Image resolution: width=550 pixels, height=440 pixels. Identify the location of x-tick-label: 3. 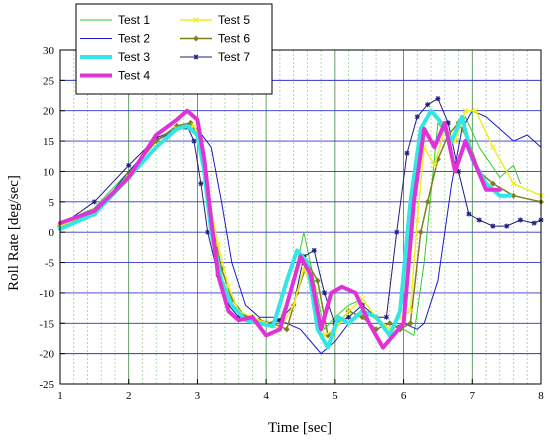
(198, 396).